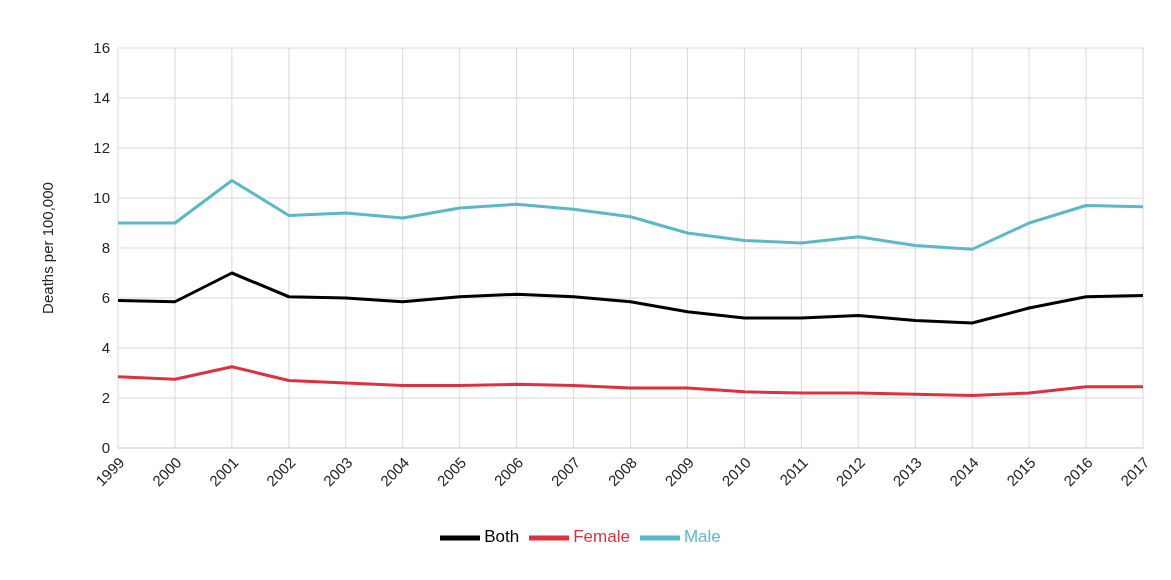 The height and width of the screenshot is (580, 1171). I want to click on y-tick-label: 2, so click(105, 398).